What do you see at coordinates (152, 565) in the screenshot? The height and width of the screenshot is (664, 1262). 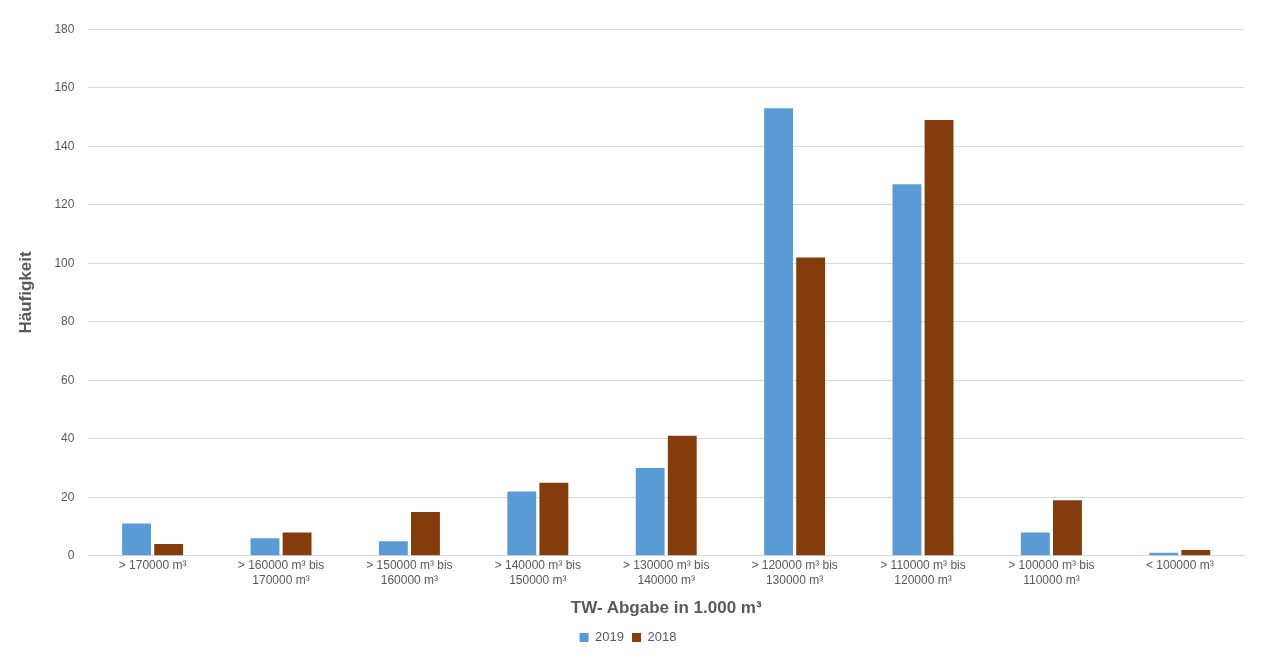 I see `x-tick-label: > 170000 m³` at bounding box center [152, 565].